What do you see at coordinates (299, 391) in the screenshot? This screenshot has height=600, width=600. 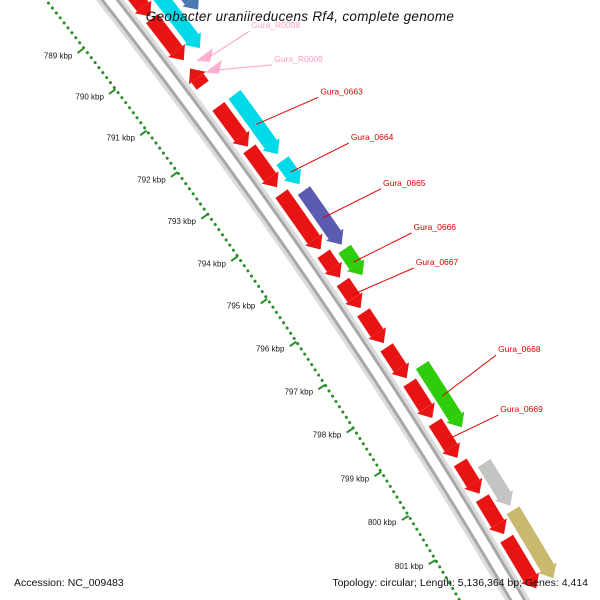 I see `tick-label: 797 kbp` at bounding box center [299, 391].